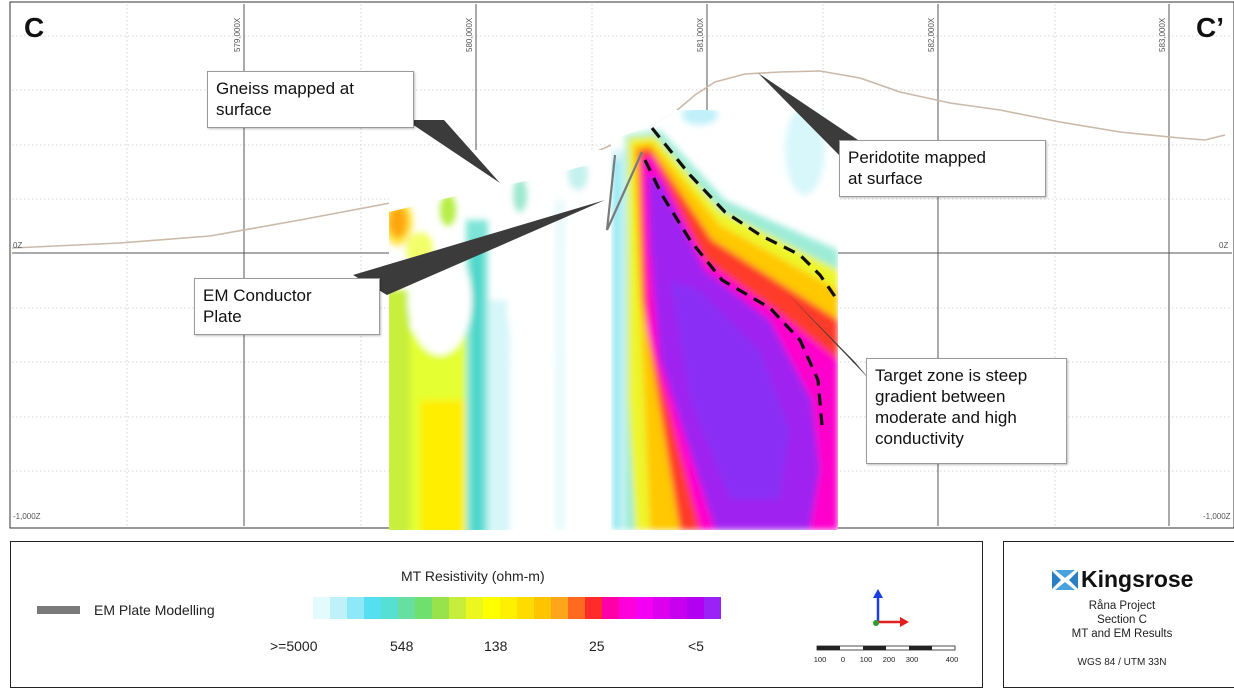 The width and height of the screenshot is (1234, 688). Describe the element at coordinates (1122, 620) in the screenshot. I see `section-name: Section C` at that location.